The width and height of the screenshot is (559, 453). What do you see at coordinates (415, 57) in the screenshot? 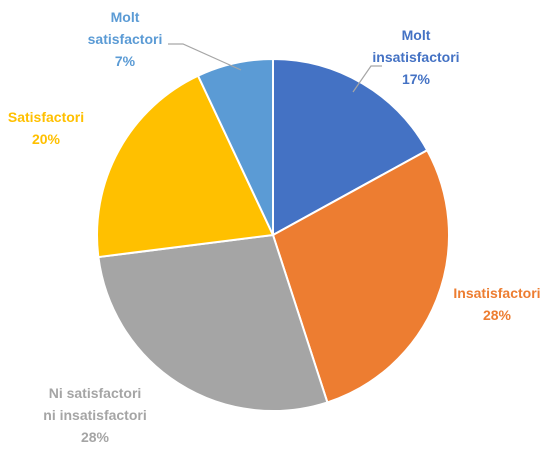
I see `slice-label-0: Molt insatisfactori 17%` at bounding box center [415, 57].